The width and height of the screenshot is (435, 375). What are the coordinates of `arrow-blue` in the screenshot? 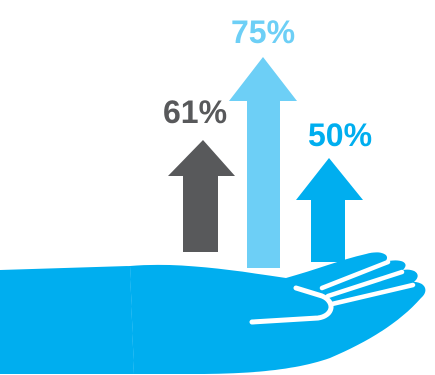 It's located at (329, 210).